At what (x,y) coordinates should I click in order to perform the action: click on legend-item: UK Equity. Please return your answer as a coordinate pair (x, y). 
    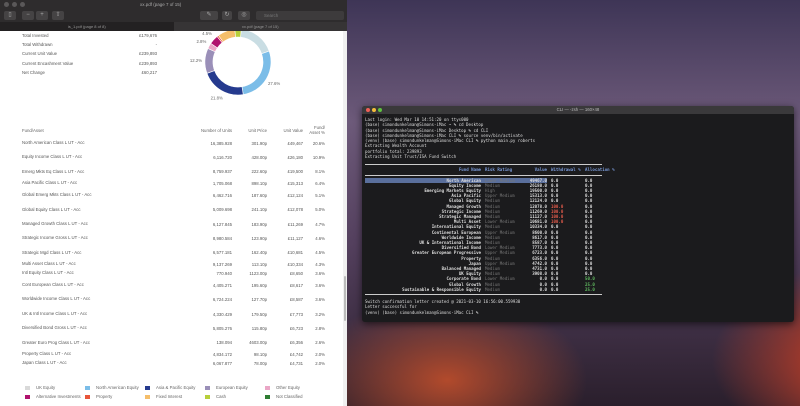
    Looking at the image, I should click on (40, 387).